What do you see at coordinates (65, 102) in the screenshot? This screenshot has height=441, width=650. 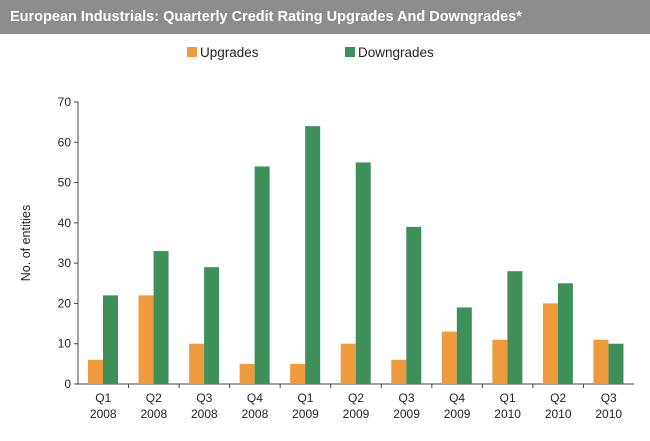 I see `y-tick-label: 70` at bounding box center [65, 102].